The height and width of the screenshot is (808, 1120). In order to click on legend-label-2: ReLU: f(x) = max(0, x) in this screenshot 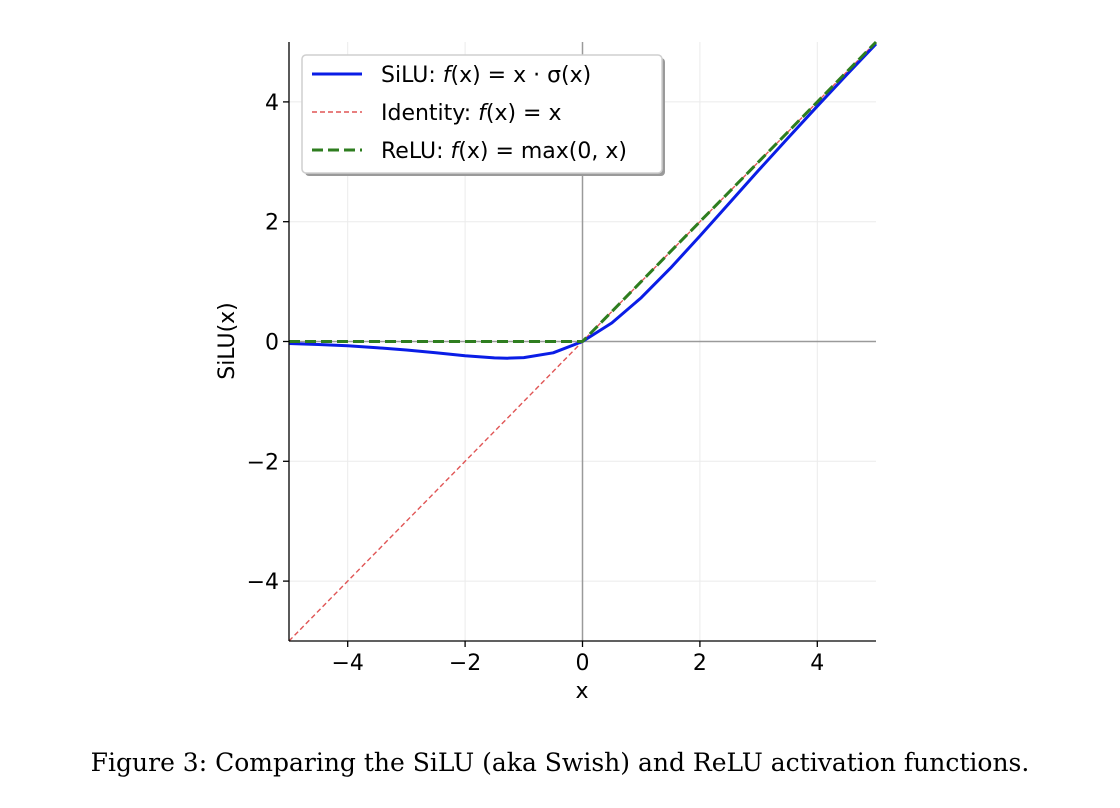, I will do `click(504, 151)`.